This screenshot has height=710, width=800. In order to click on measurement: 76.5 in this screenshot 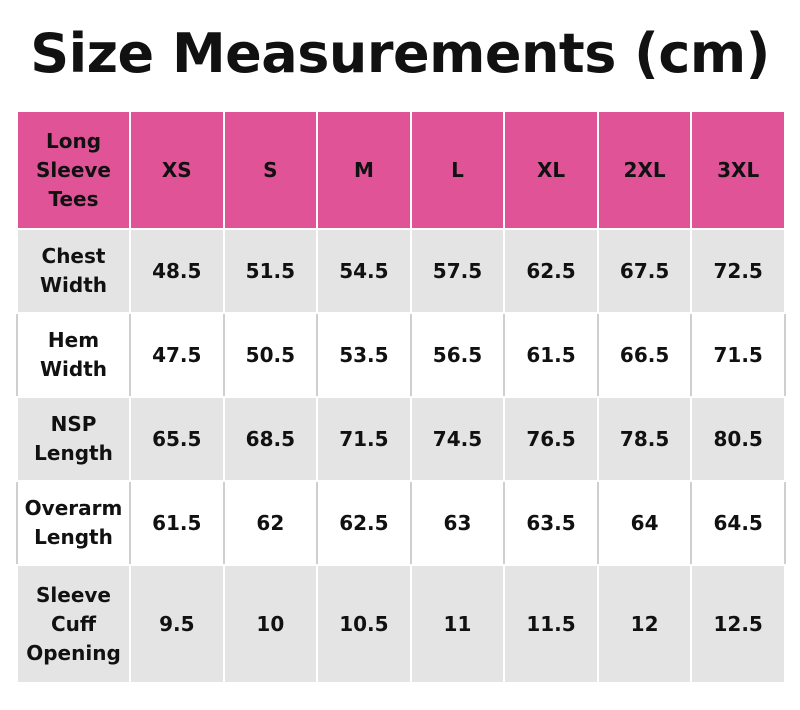, I will do `click(551, 439)`.